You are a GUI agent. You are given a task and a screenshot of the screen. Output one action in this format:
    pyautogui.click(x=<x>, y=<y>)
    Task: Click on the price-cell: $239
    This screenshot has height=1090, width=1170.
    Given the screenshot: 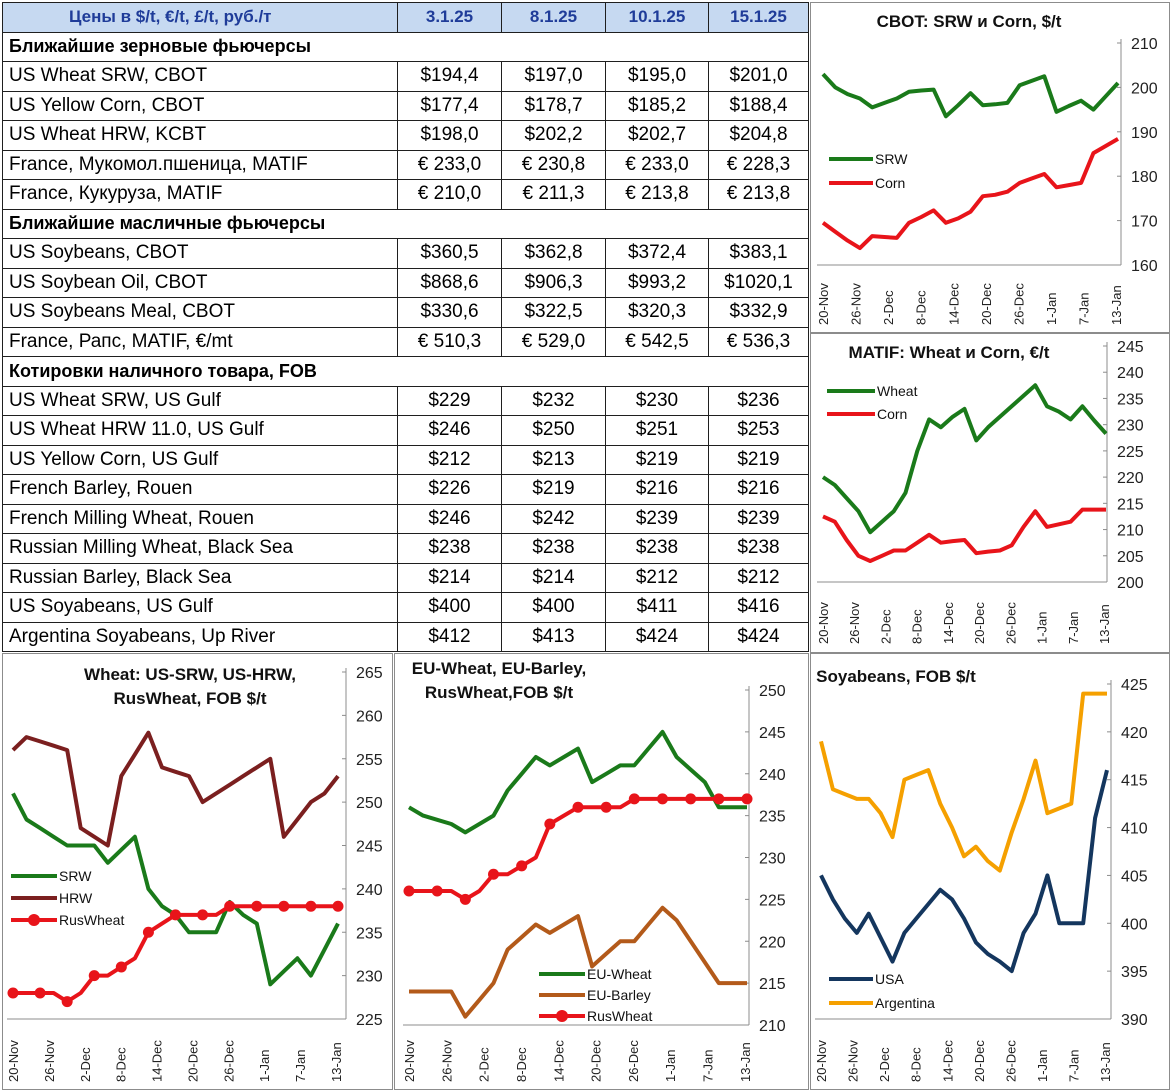 What is the action you would take?
    pyautogui.click(x=758, y=518)
    